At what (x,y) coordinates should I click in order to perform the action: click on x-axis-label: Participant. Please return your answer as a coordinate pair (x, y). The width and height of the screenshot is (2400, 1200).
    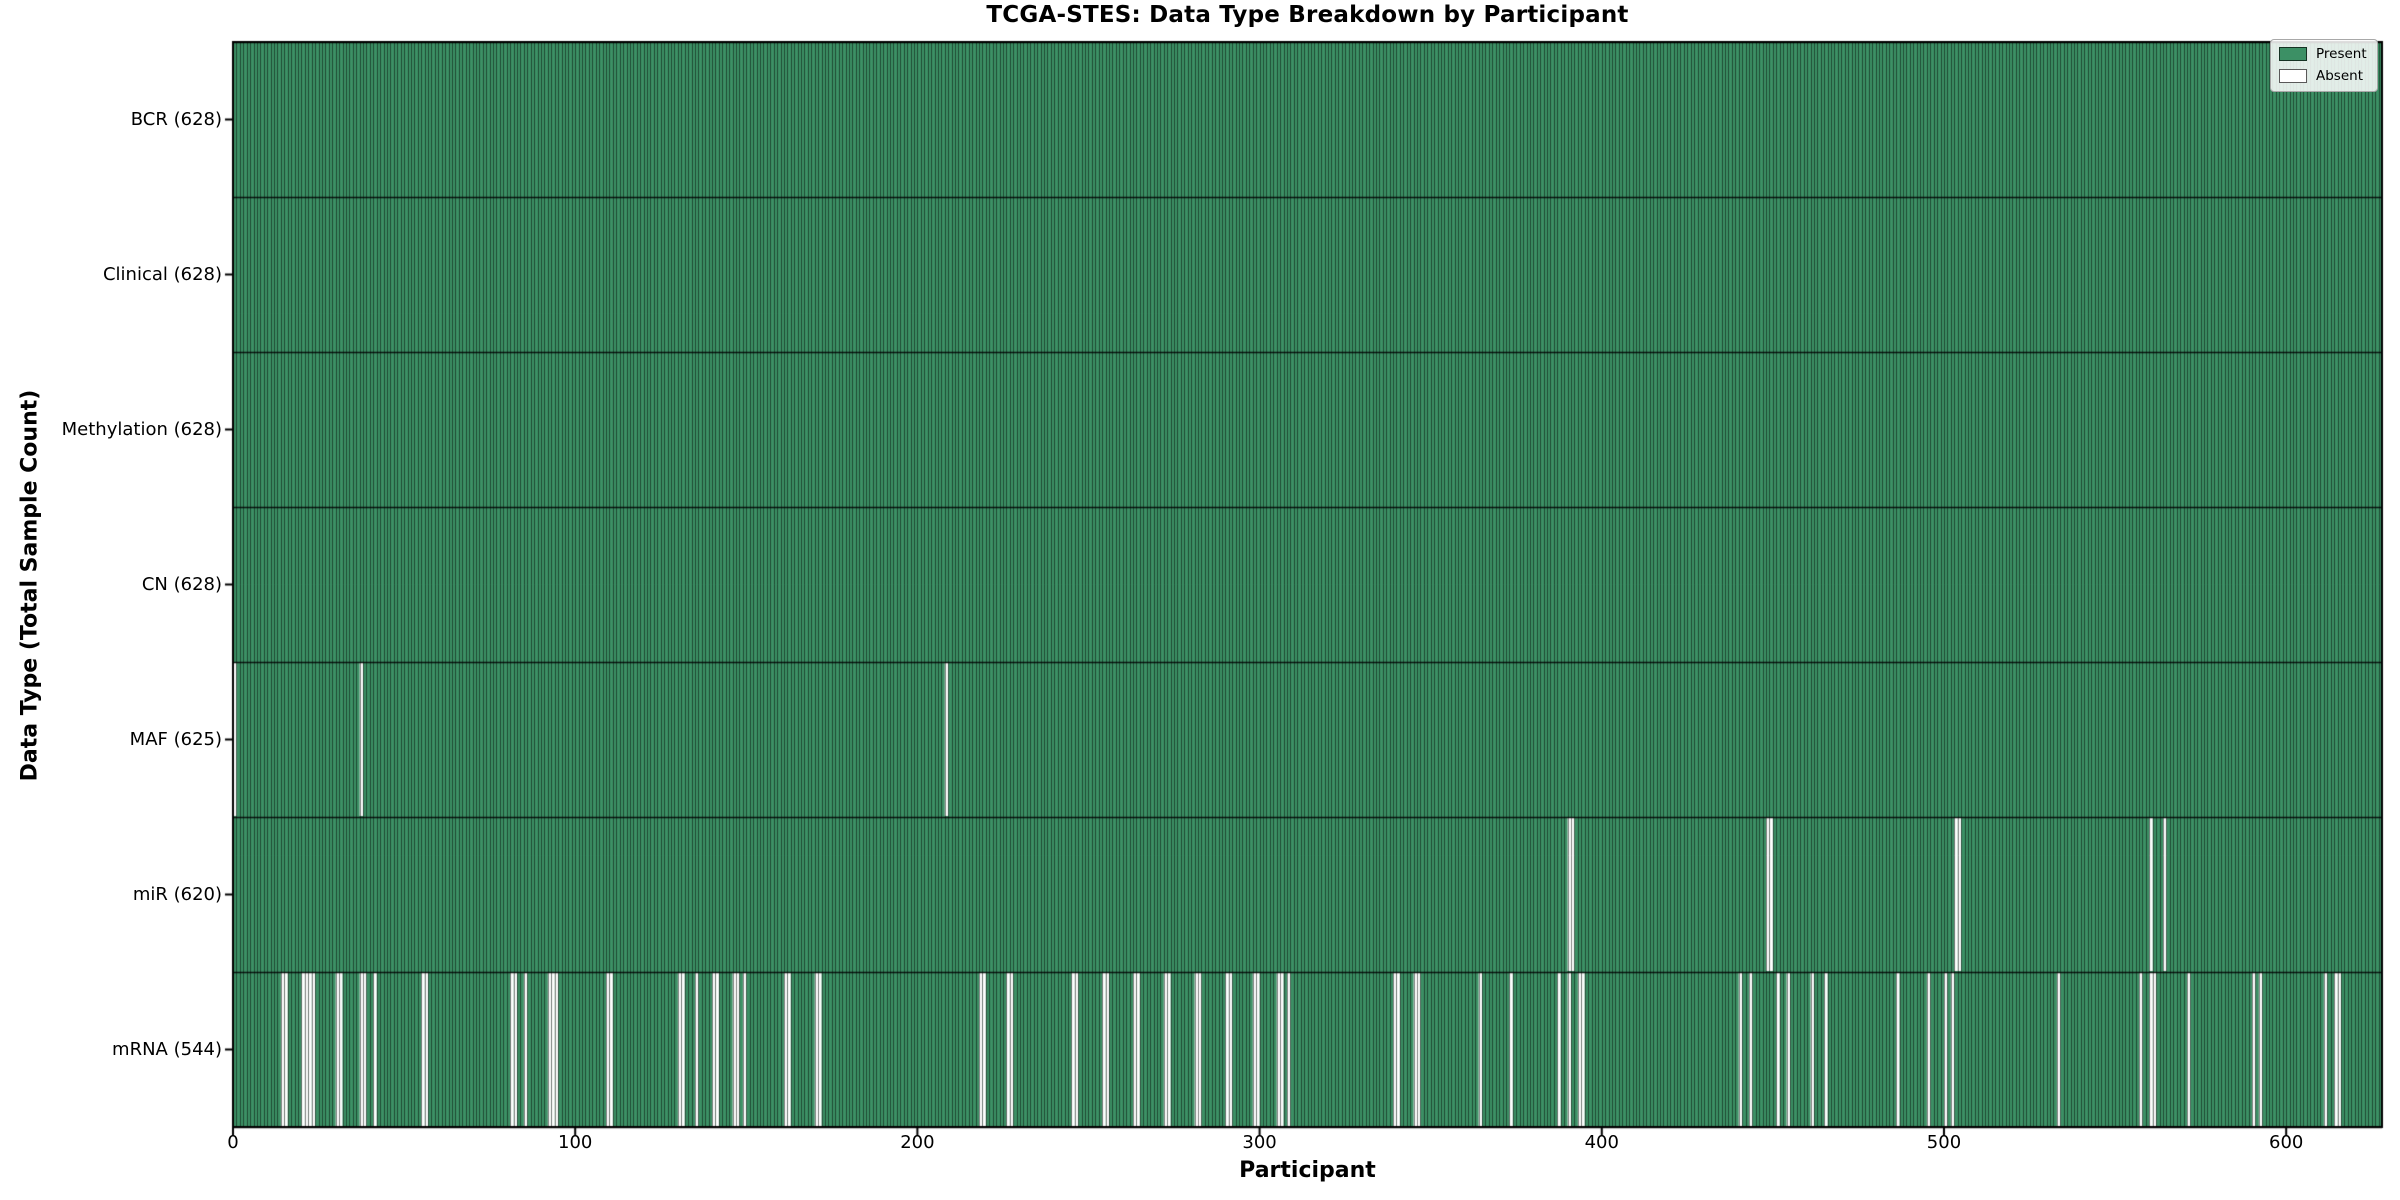
    Looking at the image, I should click on (1307, 1170).